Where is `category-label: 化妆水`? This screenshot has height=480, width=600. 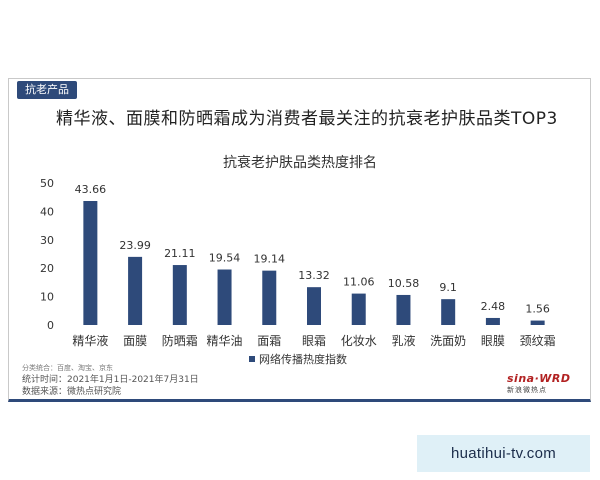
category-label: 化妆水 is located at coordinates (359, 341).